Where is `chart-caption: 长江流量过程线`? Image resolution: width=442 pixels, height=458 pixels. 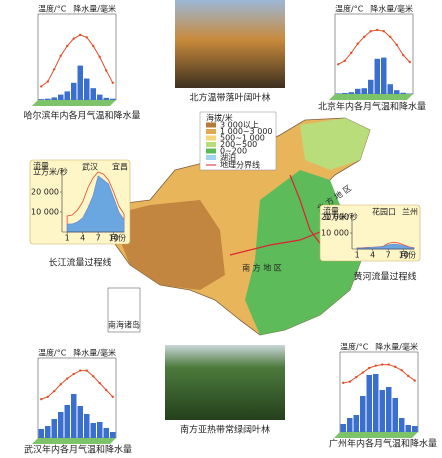 chart-caption: 长江流量过程线 is located at coordinates (79, 263).